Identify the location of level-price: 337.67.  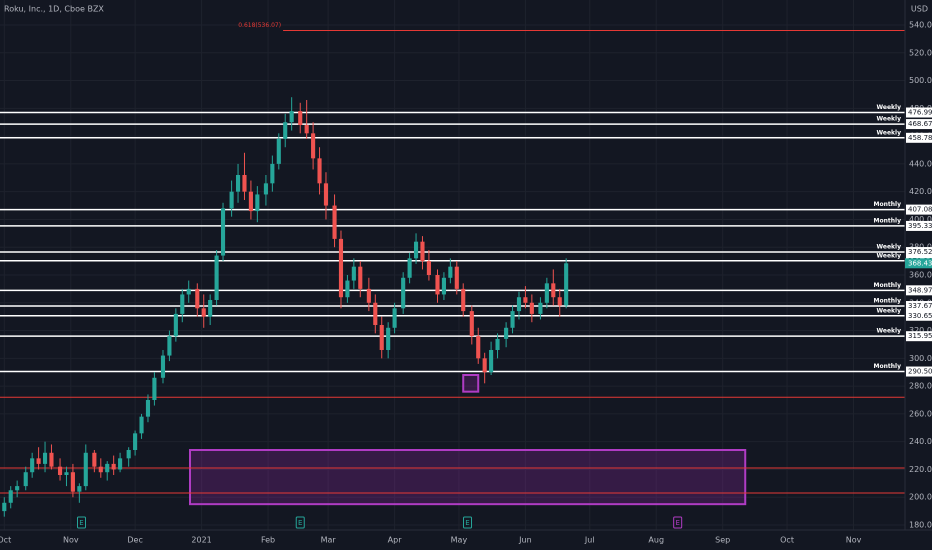
(920, 306).